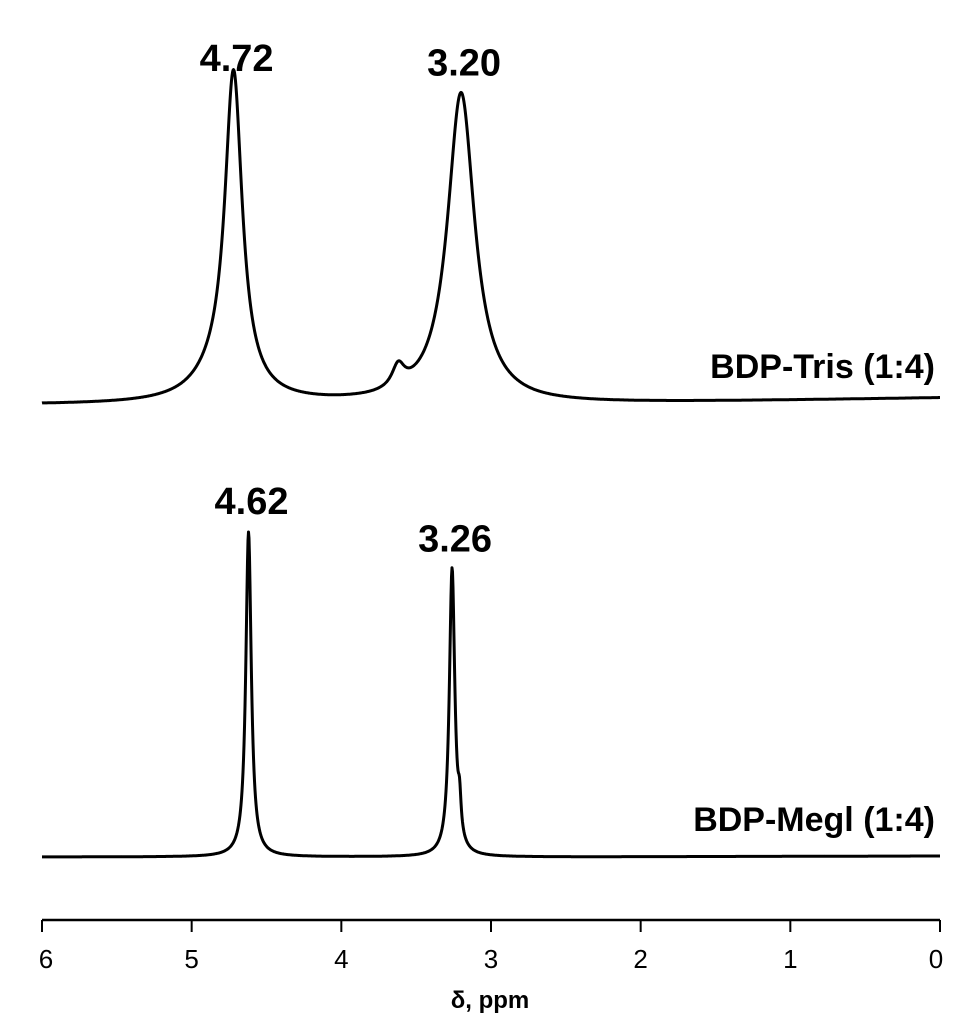 This screenshot has height=1026, width=961. I want to click on x-tick-label-5: 5, so click(191, 959).